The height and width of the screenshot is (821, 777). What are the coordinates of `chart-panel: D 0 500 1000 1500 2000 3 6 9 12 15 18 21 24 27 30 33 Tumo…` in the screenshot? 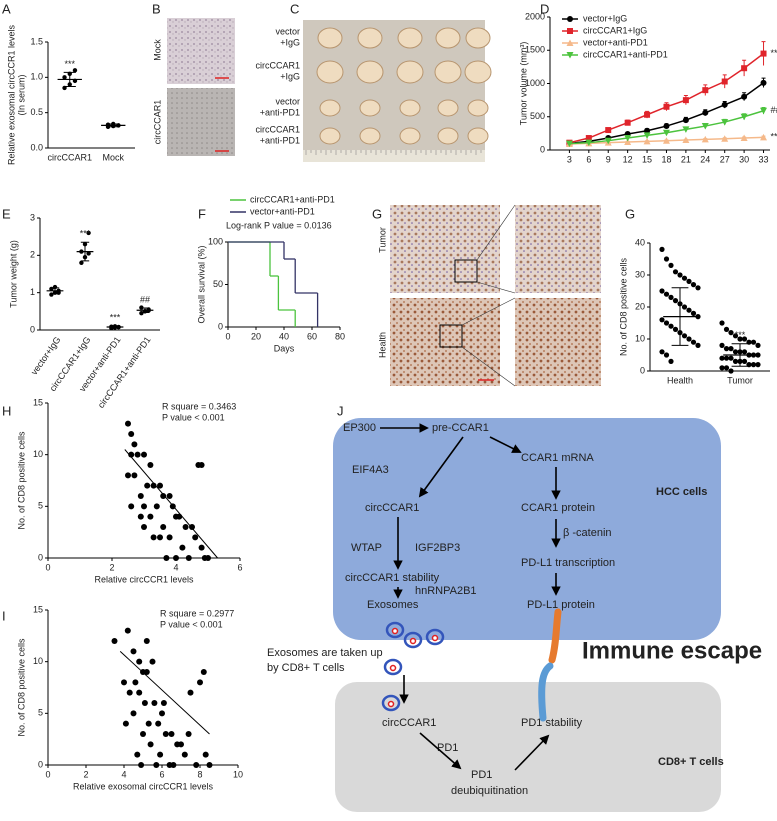 It's located at (647, 82).